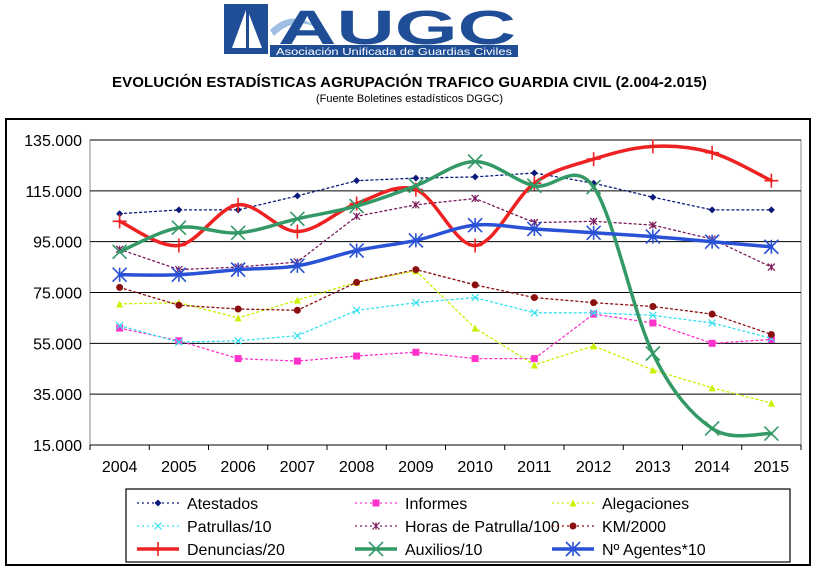 This screenshot has height=570, width=819. I want to click on legend-label: Auxilios/10, so click(443, 550).